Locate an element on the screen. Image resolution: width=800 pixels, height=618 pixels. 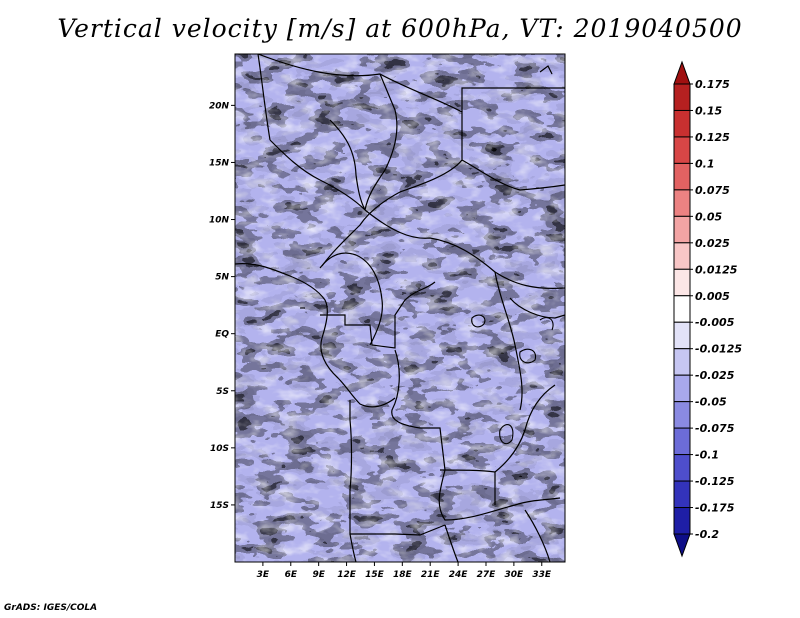
lat-tick-label: 15N is located at coordinates (219, 163).